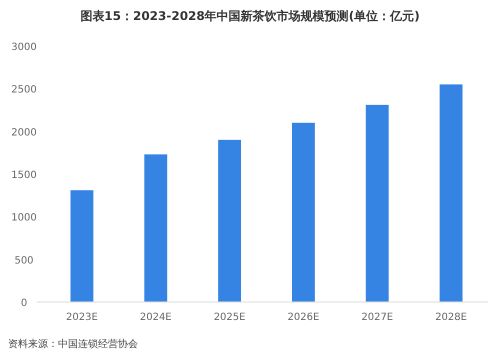 Image resolution: width=500 pixels, height=362 pixels. What do you see at coordinates (24, 260) in the screenshot?
I see `y-tick-label: 500` at bounding box center [24, 260].